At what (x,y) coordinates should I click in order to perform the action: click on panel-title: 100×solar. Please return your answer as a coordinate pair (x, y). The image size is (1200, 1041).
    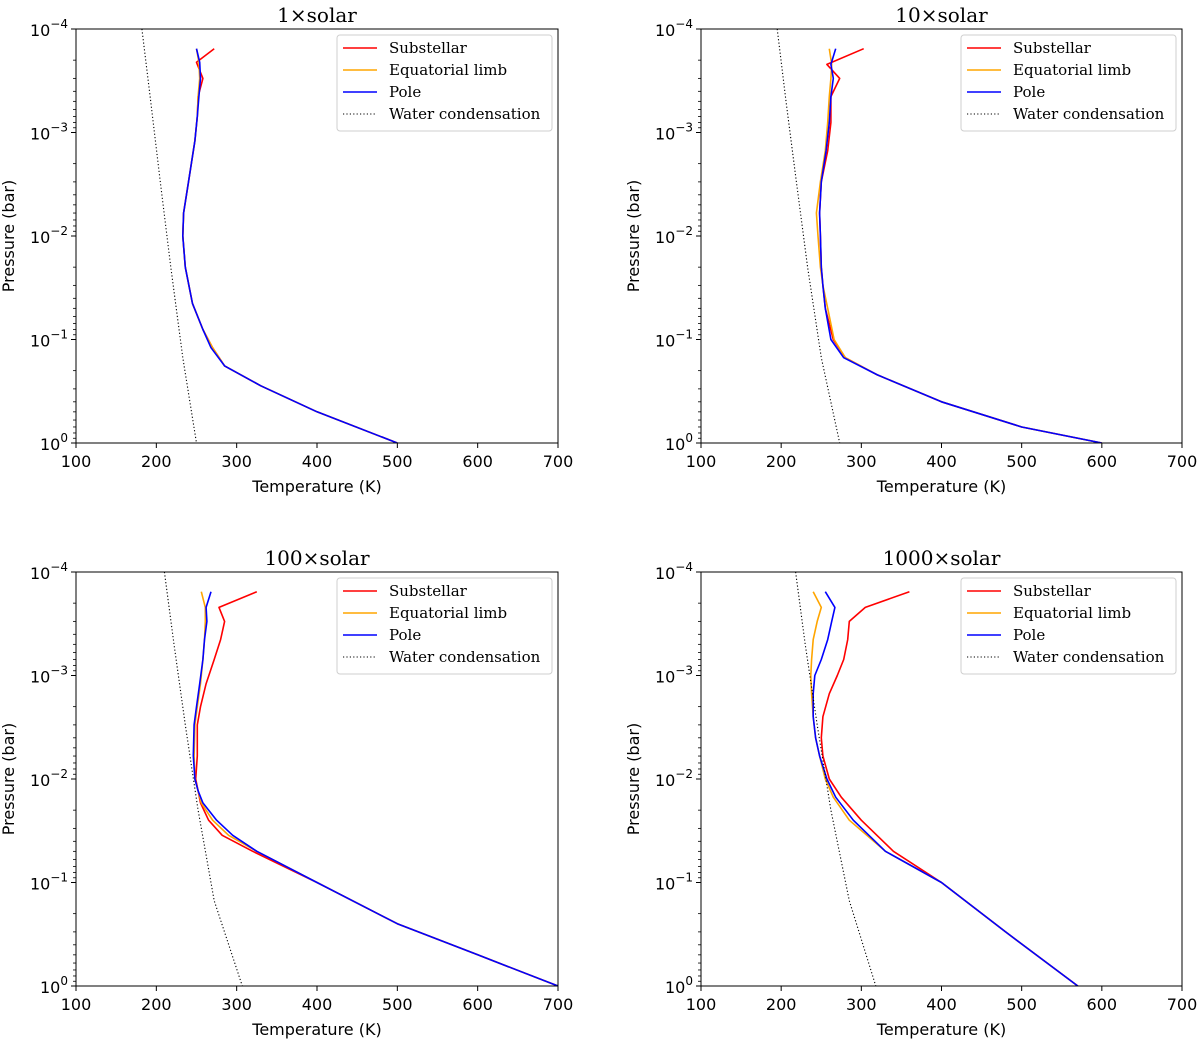
    Looking at the image, I should click on (317, 558).